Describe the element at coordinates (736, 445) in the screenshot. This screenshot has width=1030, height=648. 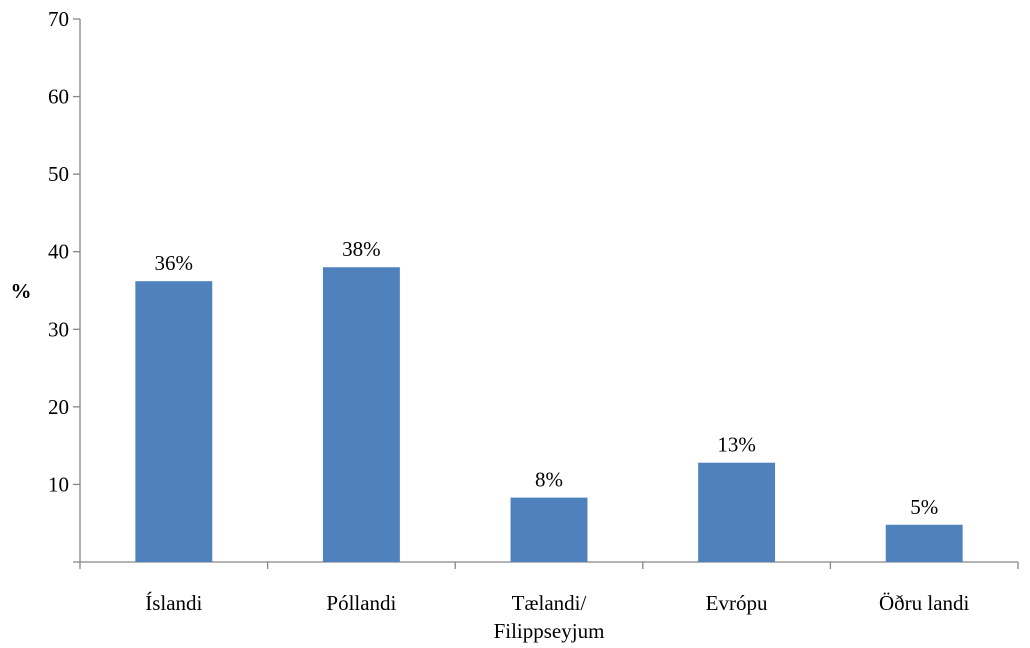
I see `data-label: 13%` at that location.